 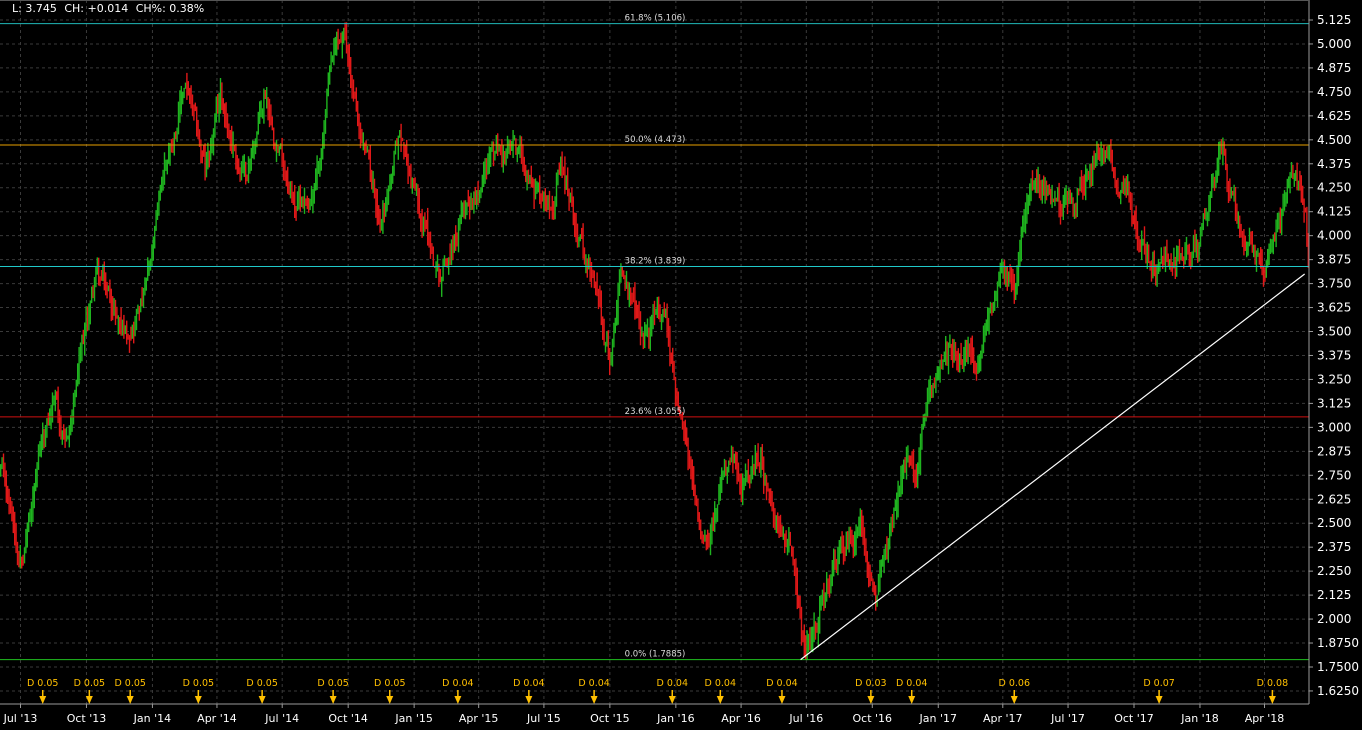 I want to click on y-tick-label: 2.750, so click(x=1334, y=475).